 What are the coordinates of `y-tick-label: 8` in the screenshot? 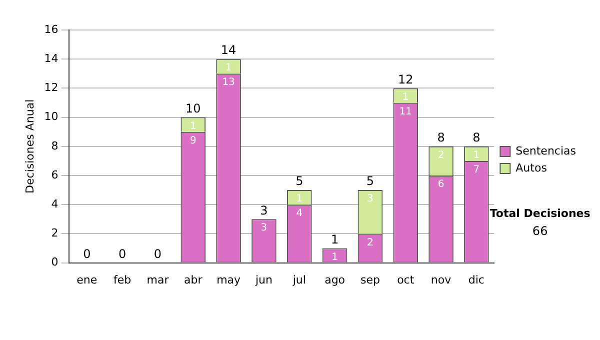 It's located at (54, 145).